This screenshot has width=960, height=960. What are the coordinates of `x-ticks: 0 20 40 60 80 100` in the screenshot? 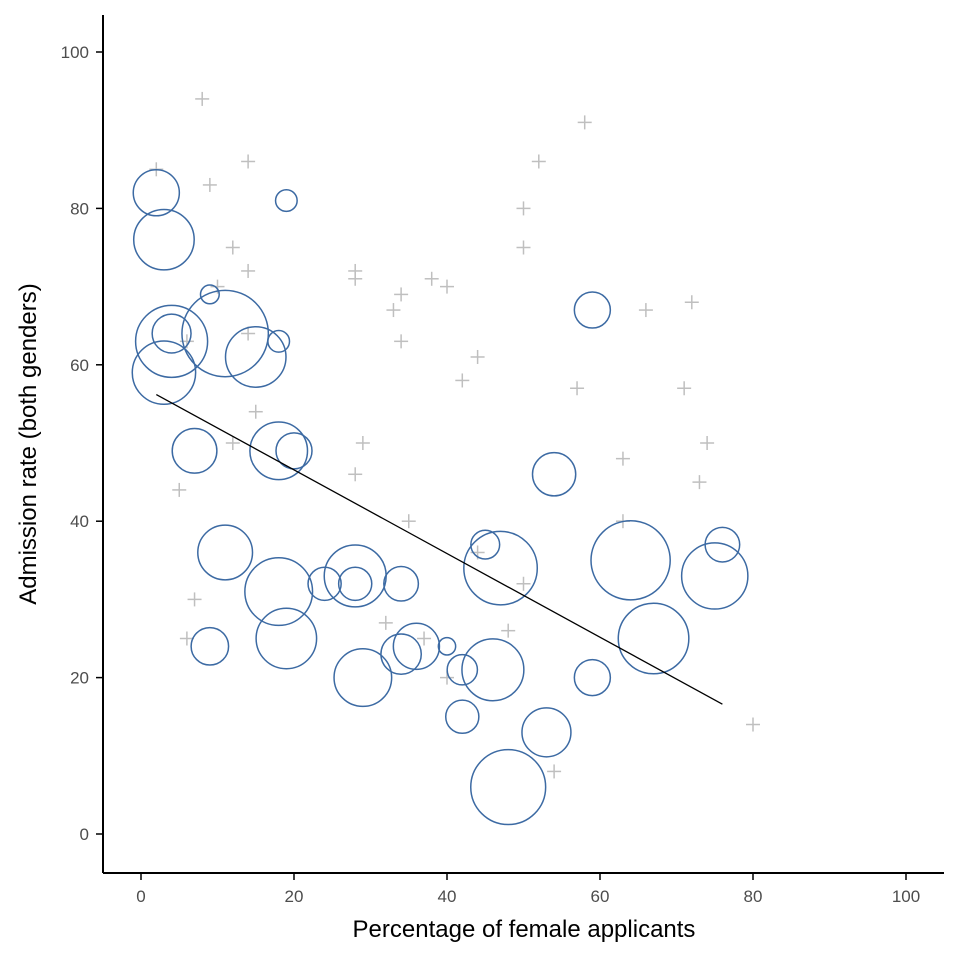 It's located at (528, 889).